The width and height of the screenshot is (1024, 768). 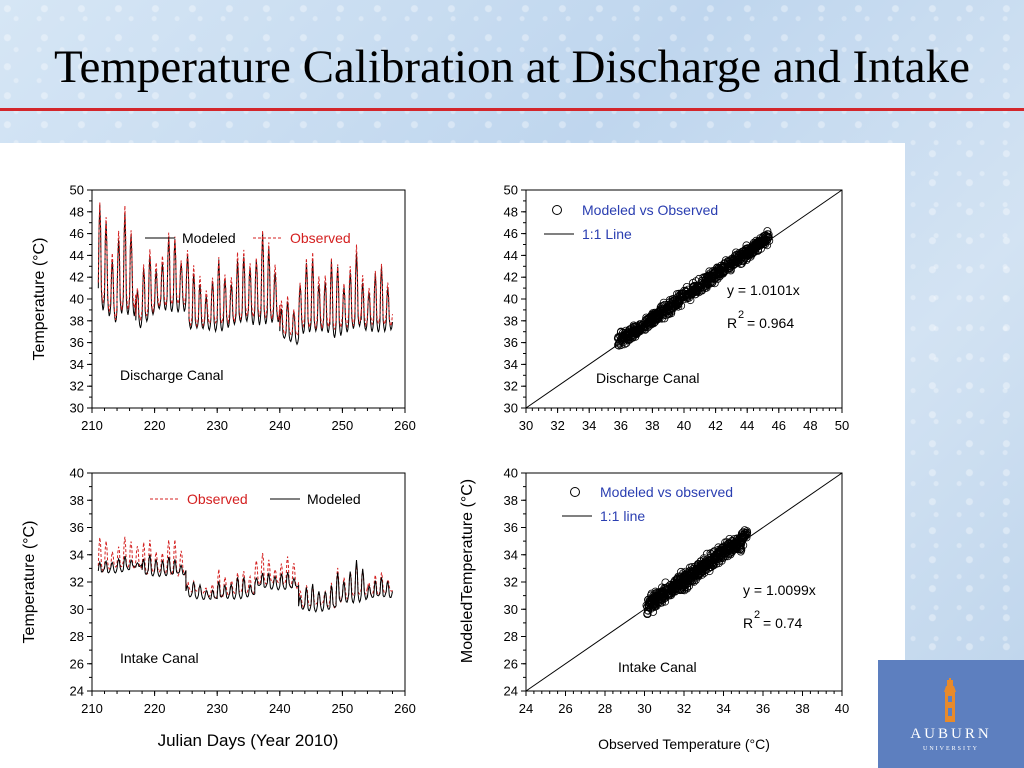 I want to click on y-tick-label: 44, so click(x=511, y=255).